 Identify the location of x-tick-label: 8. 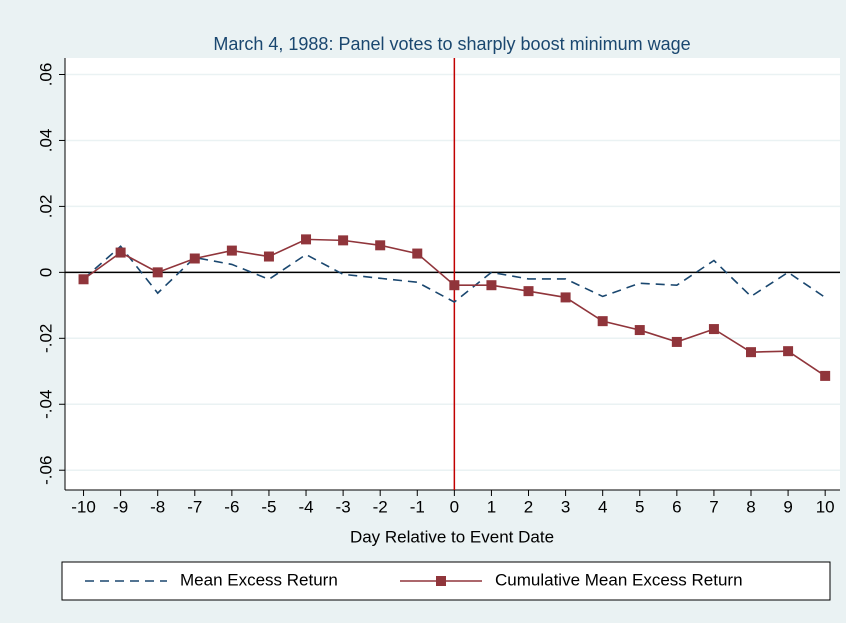
(750, 506).